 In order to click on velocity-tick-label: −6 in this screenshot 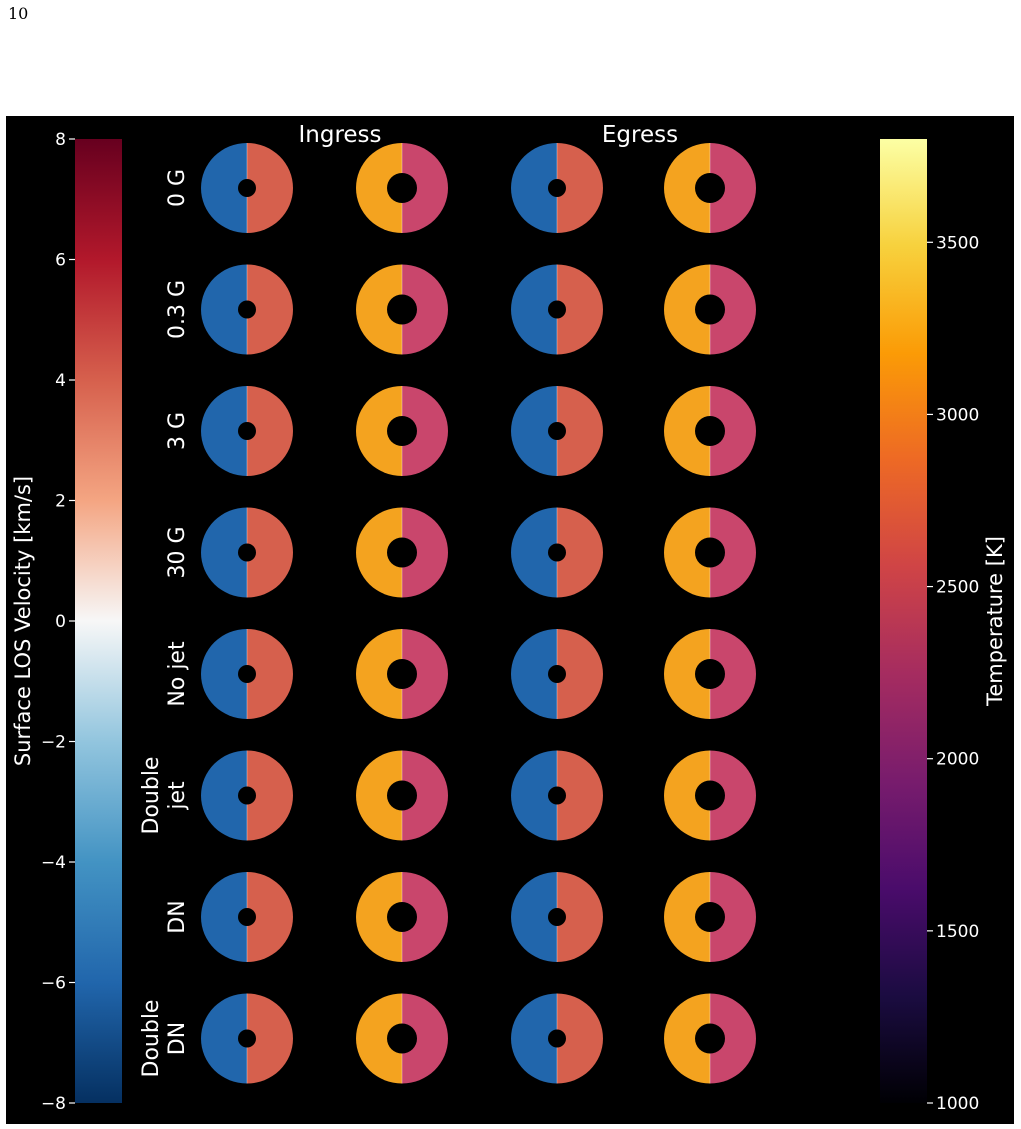, I will do `click(53, 984)`.